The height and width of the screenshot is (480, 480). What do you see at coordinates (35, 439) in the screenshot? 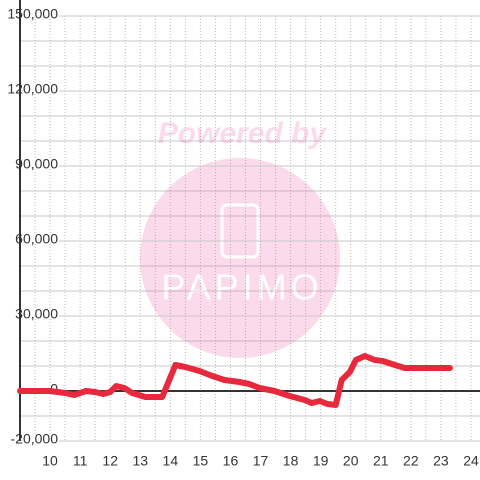
I see `y-tick-label: -20,000` at bounding box center [35, 439].